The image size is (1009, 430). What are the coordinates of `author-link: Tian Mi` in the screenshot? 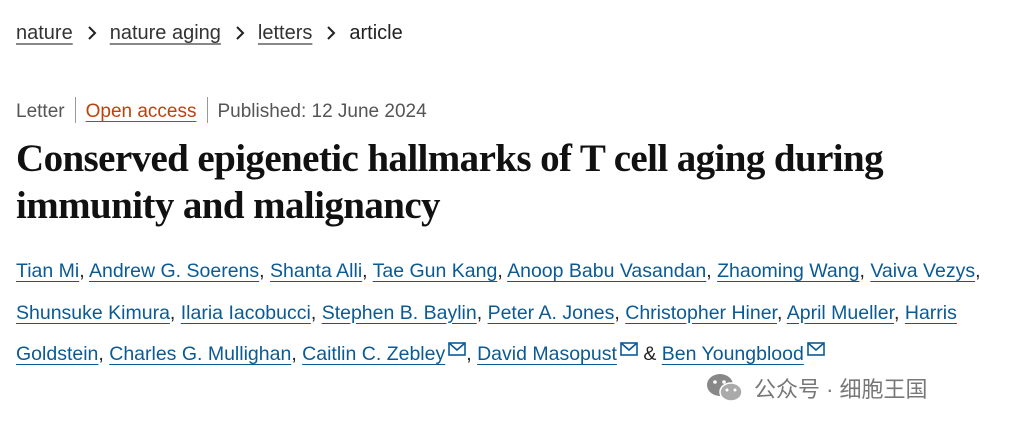 It's located at (48, 271).